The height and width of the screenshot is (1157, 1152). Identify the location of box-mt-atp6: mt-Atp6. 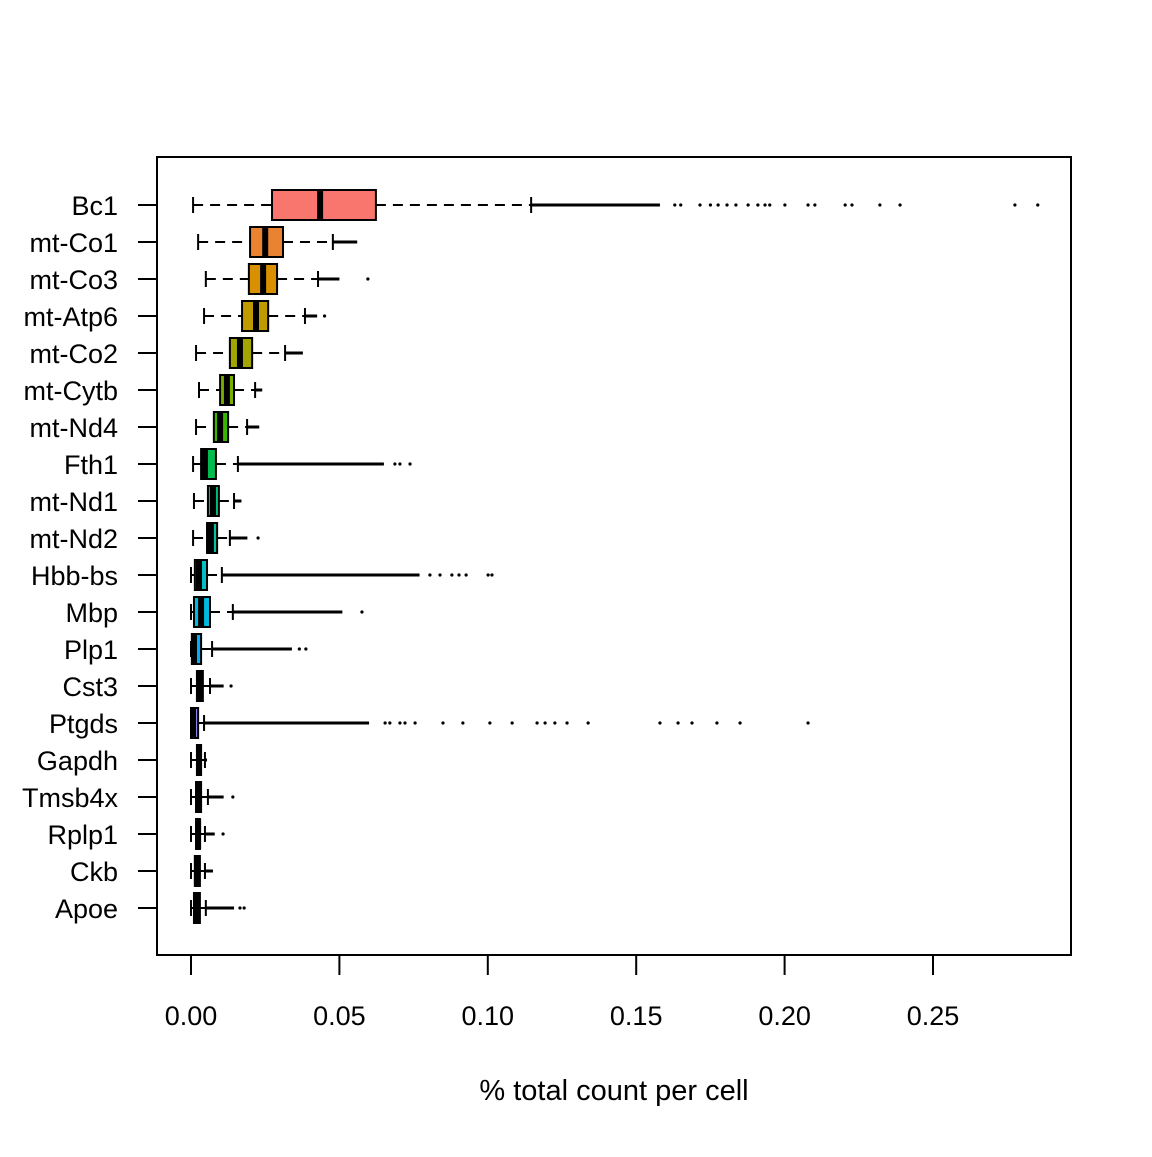
(175, 316).